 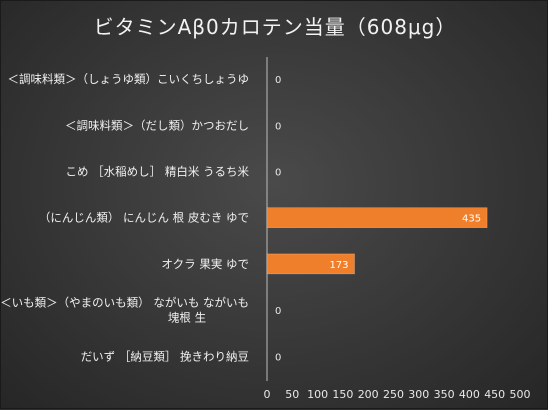 What do you see at coordinates (158, 172) in the screenshot?
I see `category-label: こめ ［水稲めし］ 精白米 うるち米` at bounding box center [158, 172].